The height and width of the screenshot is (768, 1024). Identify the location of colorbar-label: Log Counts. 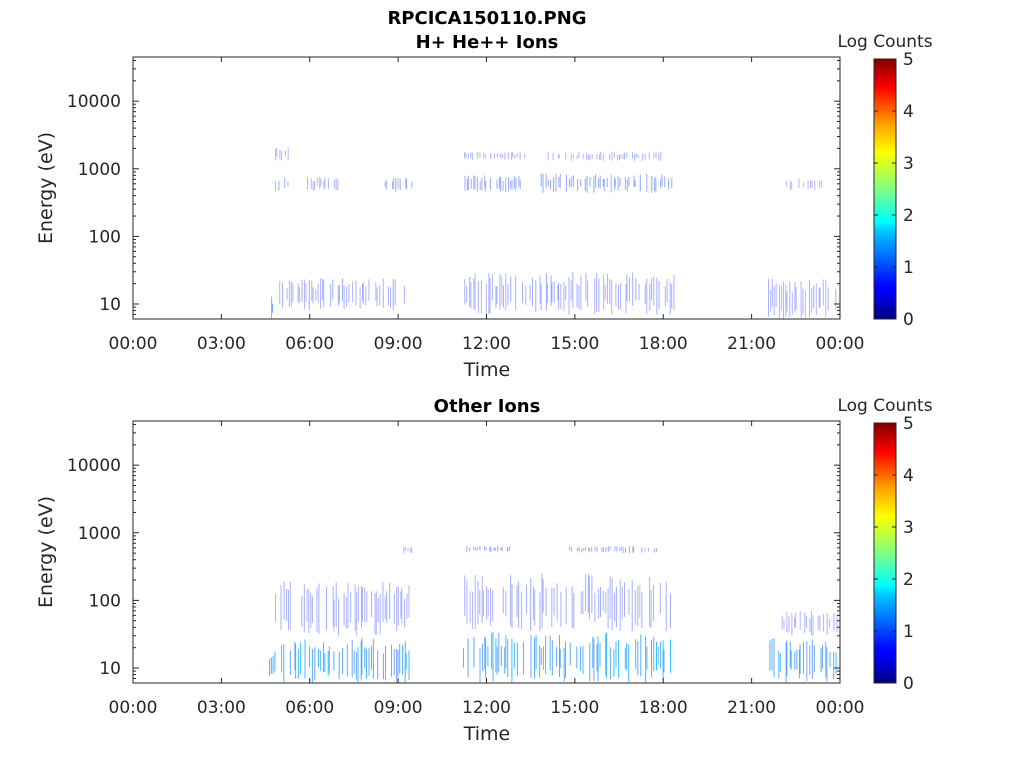
(884, 42).